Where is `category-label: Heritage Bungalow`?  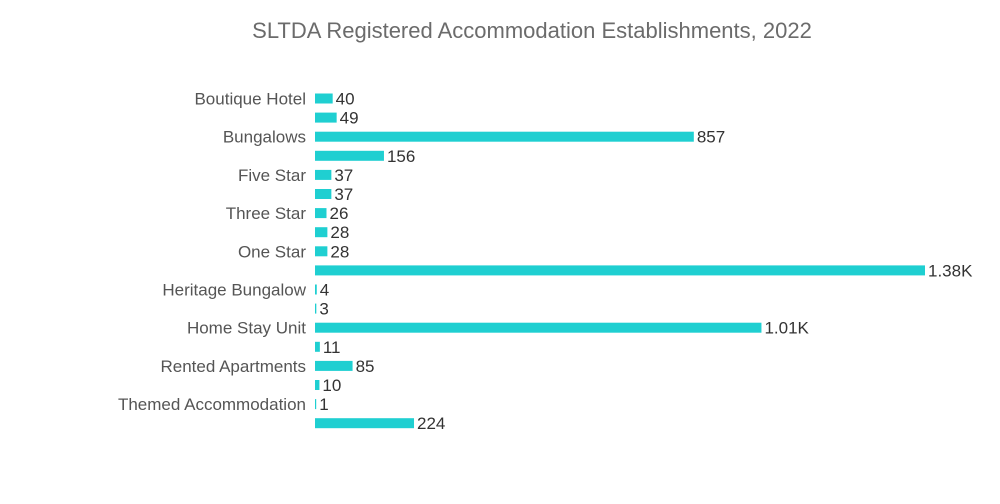 category-label: Heritage Bungalow is located at coordinates (234, 290).